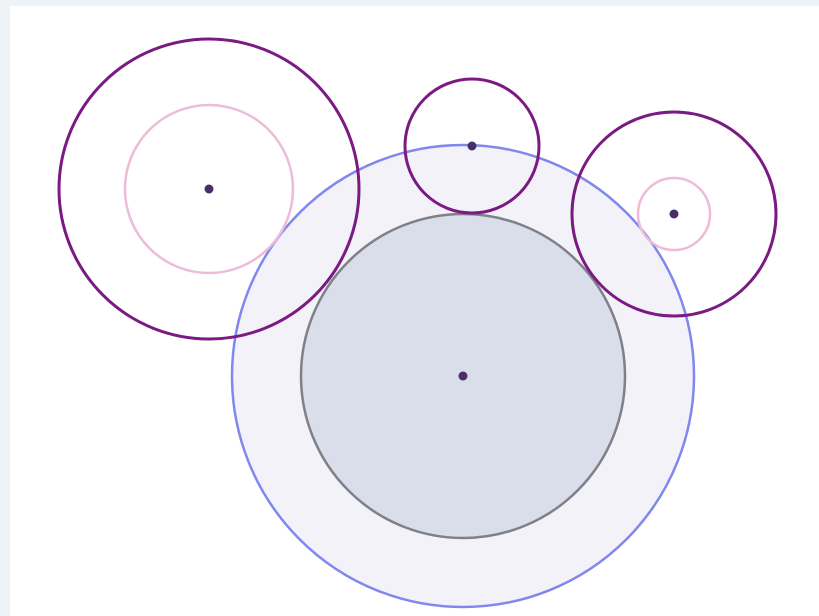 This screenshot has width=819, height=616. I want to click on right-center-dot, so click(674, 214).